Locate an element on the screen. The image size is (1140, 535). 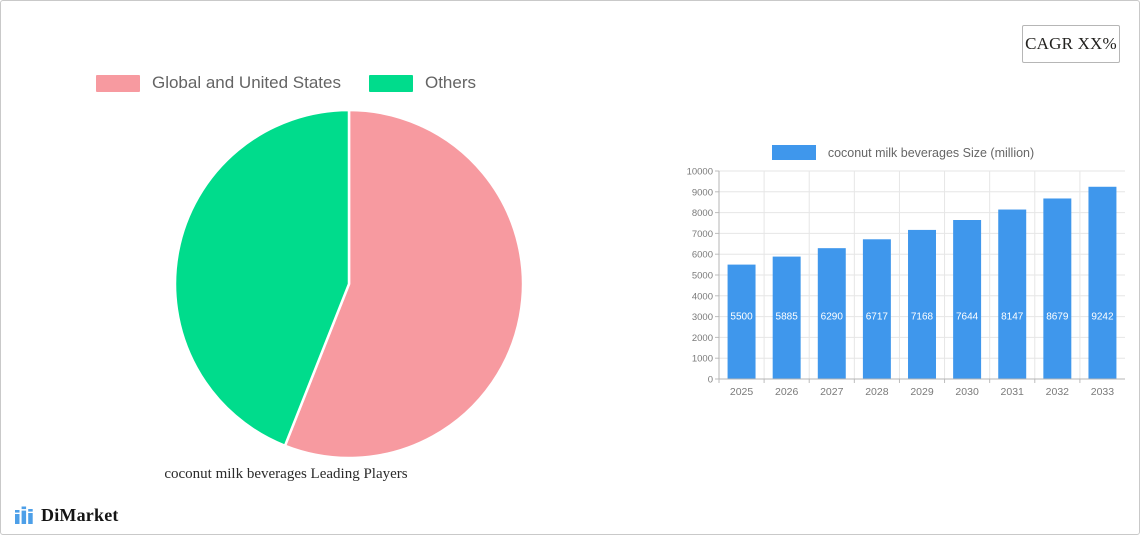
bar-value-label-2030: 7644 is located at coordinates (967, 317).